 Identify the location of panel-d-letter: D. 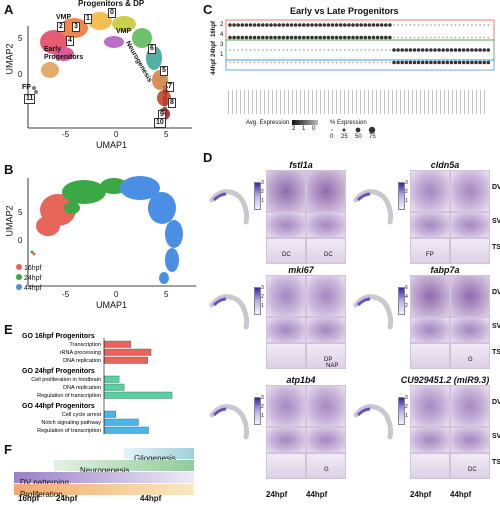
(208, 157).